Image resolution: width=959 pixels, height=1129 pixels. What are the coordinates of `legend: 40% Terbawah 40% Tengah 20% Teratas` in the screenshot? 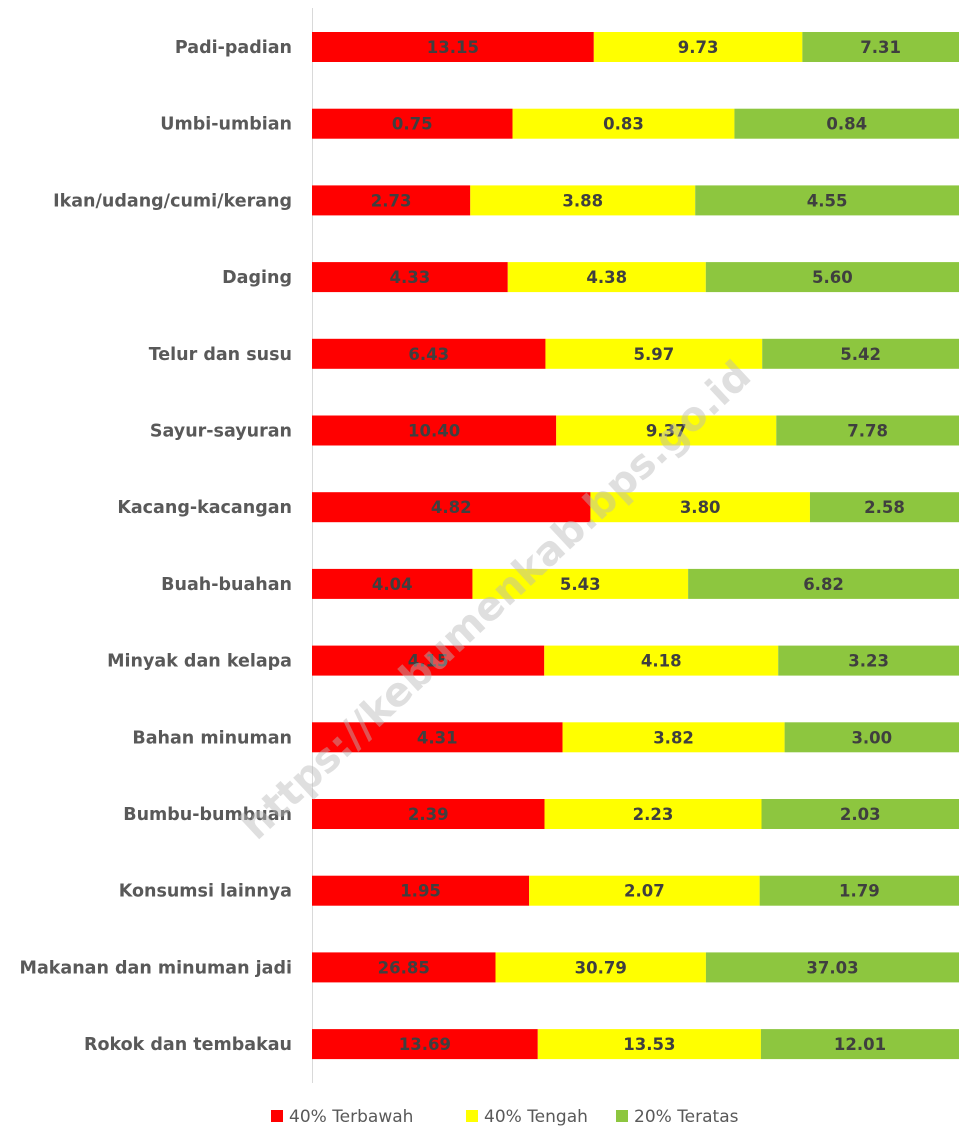 It's located at (505, 1117).